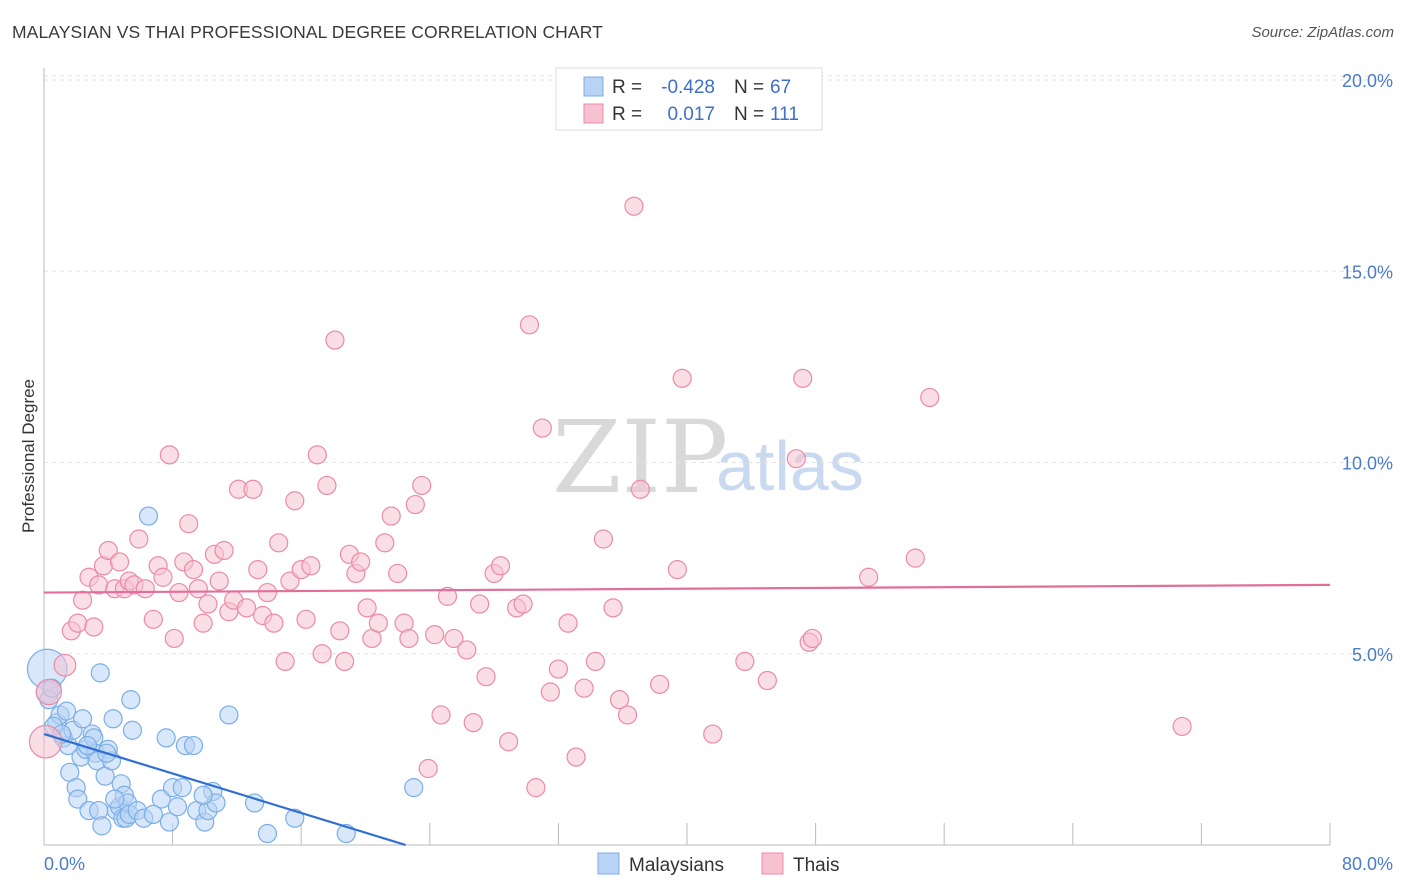 The image size is (1406, 892). Describe the element at coordinates (593, 86) in the screenshot. I see `legend-swatch-malaysians` at that location.